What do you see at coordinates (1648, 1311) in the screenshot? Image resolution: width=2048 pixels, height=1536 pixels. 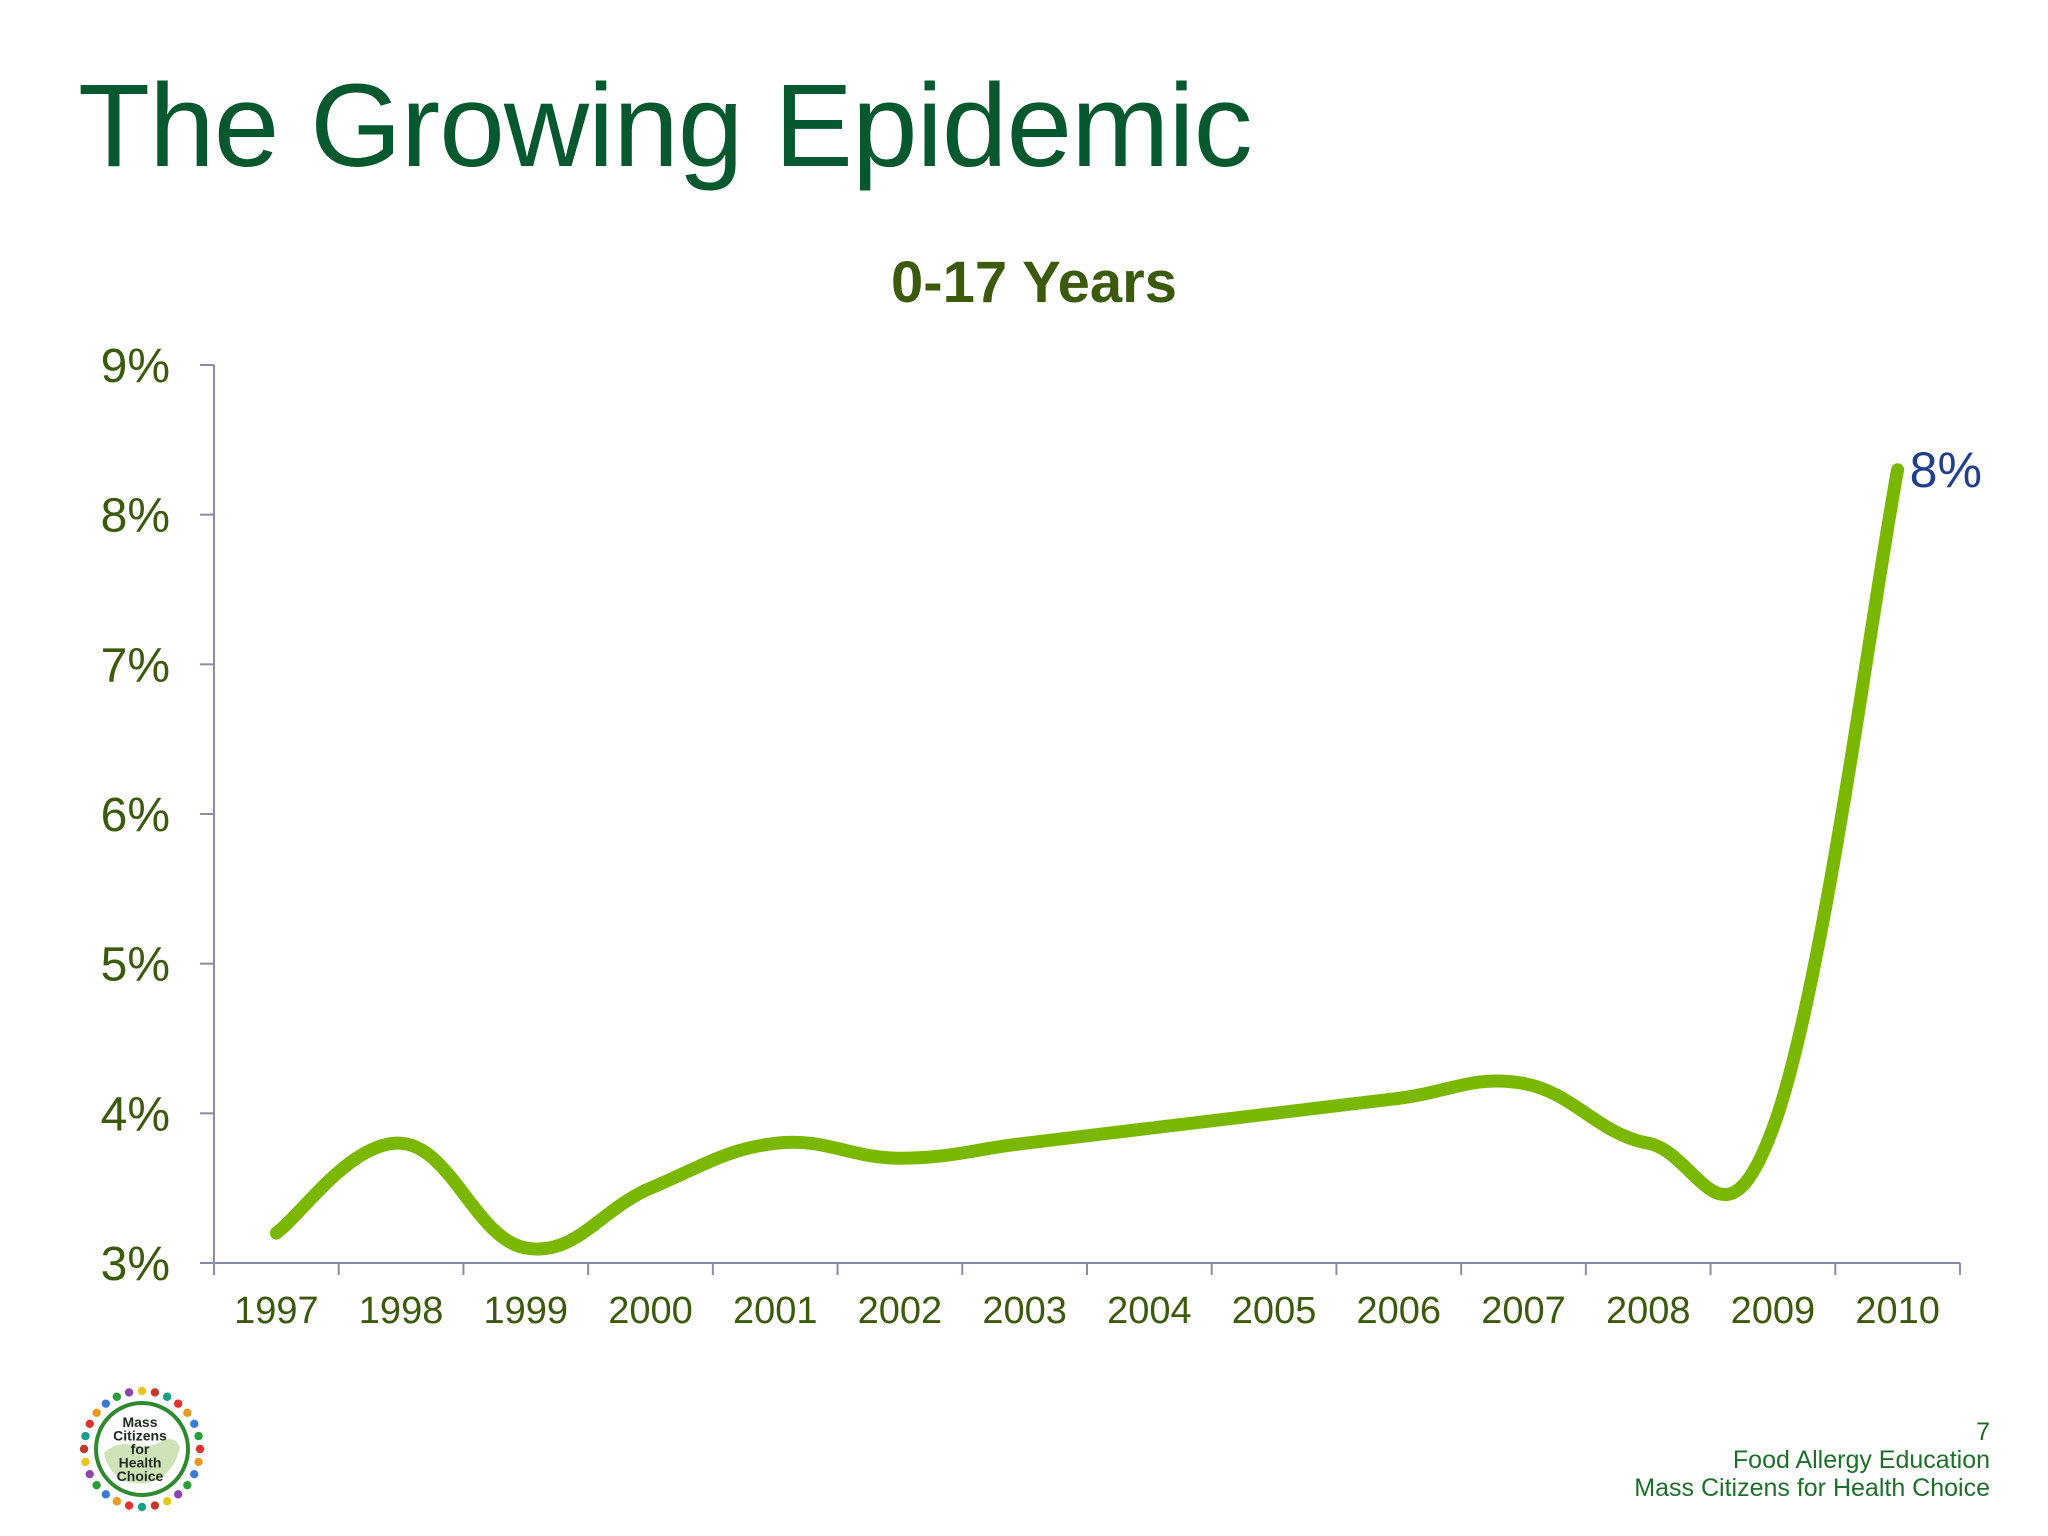 I see `x-tick-label: 2008` at bounding box center [1648, 1311].